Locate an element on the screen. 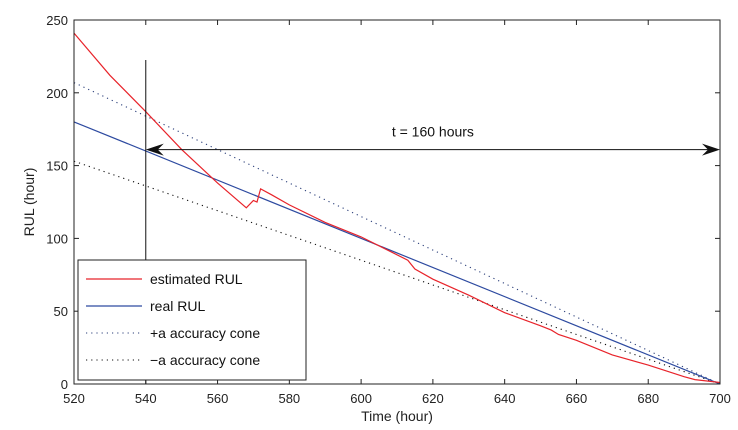 Image resolution: width=738 pixels, height=430 pixels. x-tick-label: 600 is located at coordinates (361, 398).